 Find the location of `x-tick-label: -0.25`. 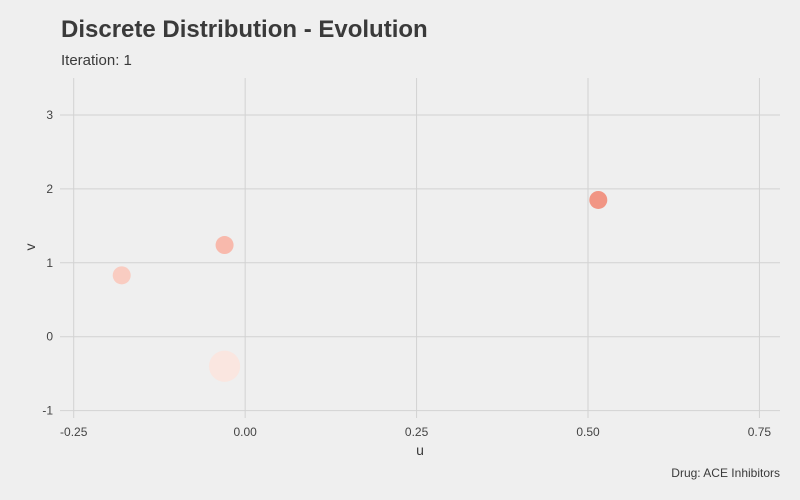

x-tick-label: -0.25 is located at coordinates (74, 432).